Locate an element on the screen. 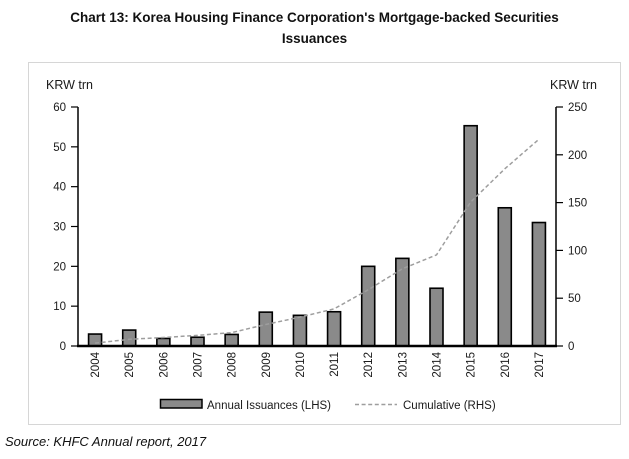 This screenshot has width=629, height=459. left-axis-unit-label: KRW trn is located at coordinates (69, 85).